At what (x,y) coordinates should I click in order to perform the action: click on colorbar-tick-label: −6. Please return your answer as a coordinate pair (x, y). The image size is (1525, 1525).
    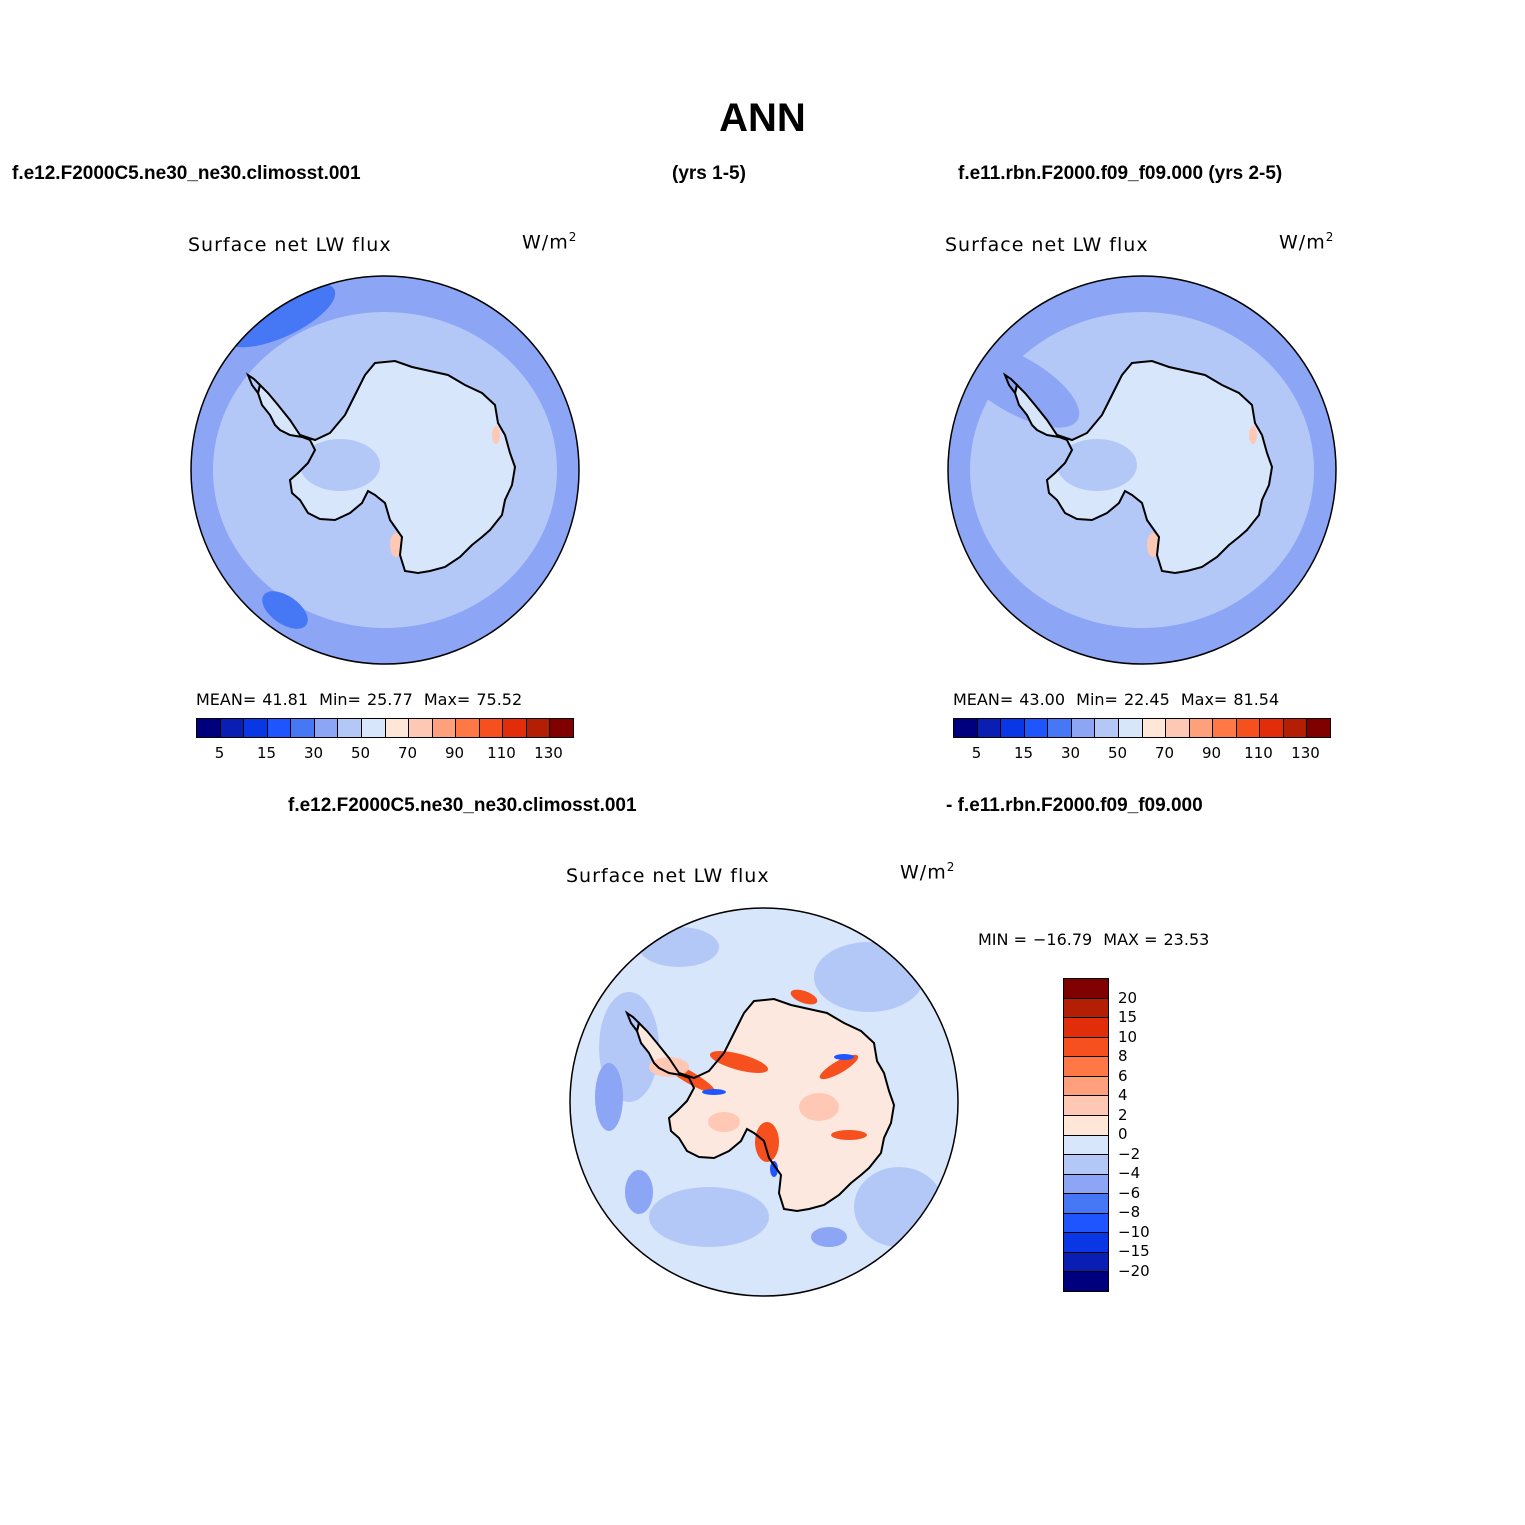
    Looking at the image, I should click on (1129, 1192).